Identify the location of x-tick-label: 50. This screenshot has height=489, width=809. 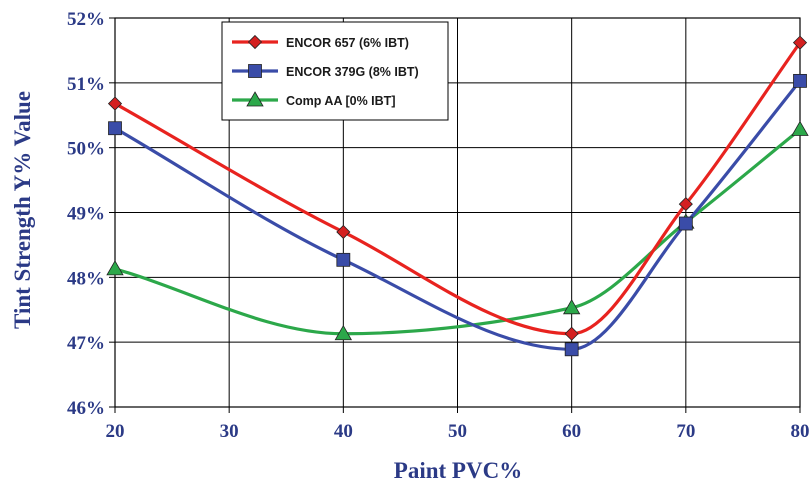
(457, 431).